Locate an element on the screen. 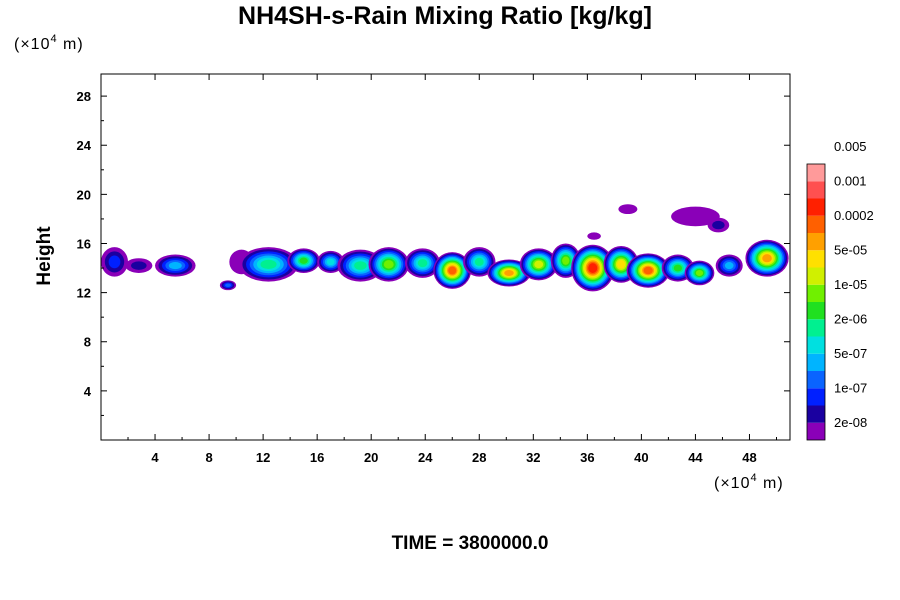 This screenshot has height=600, width=900. colorbar-label: 1e-07 is located at coordinates (850, 387).